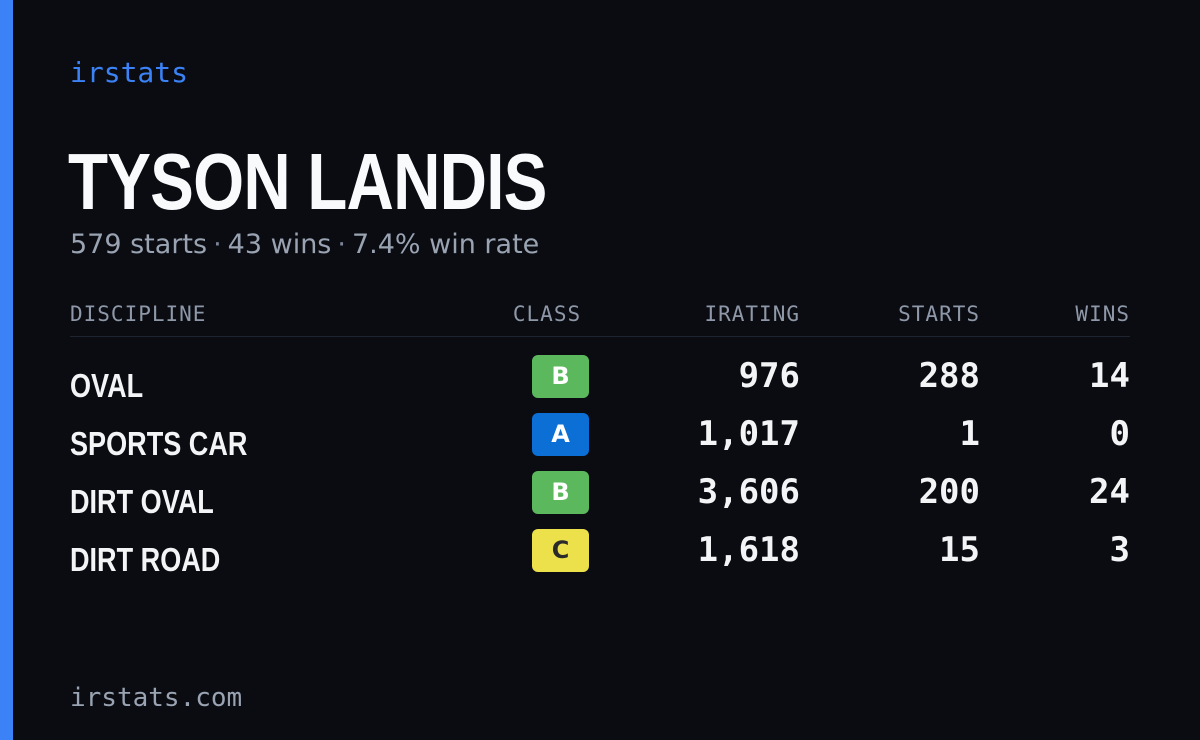 This screenshot has width=1200, height=740. Describe the element at coordinates (748, 550) in the screenshot. I see `irating-cell: 1,618` at that location.